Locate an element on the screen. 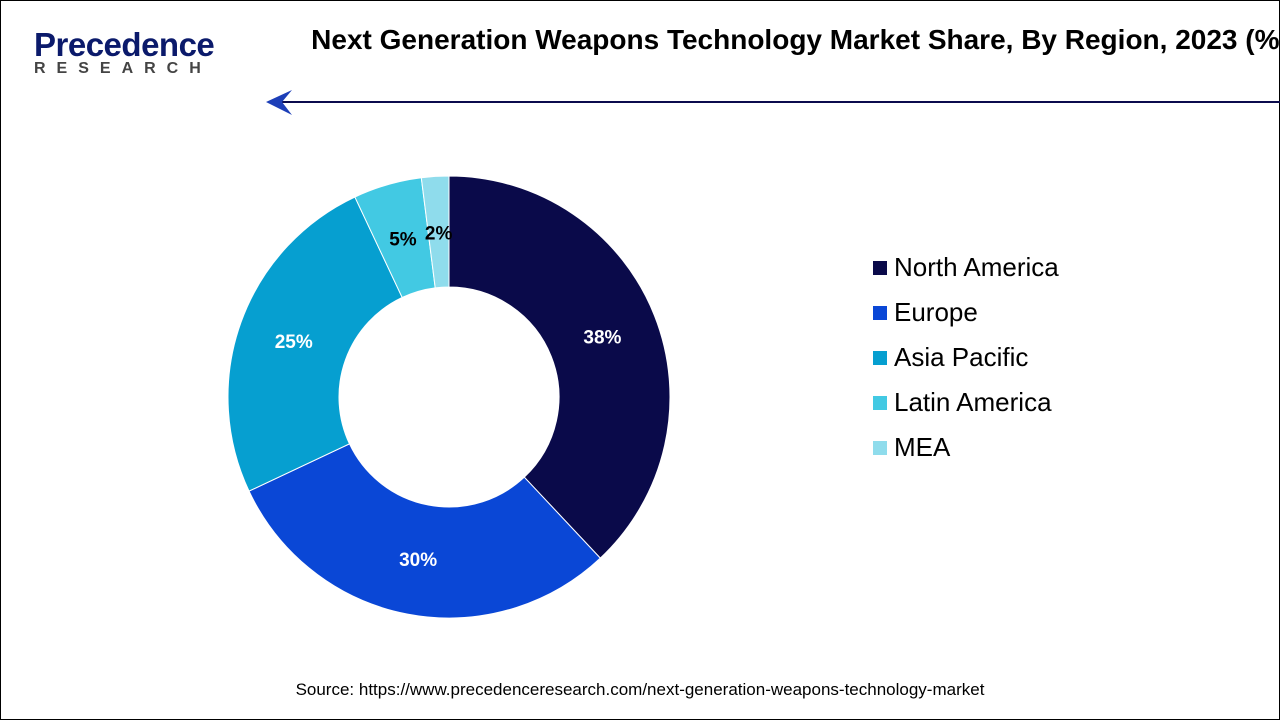 The height and width of the screenshot is (720, 1280). data-label: 30% is located at coordinates (418, 560).